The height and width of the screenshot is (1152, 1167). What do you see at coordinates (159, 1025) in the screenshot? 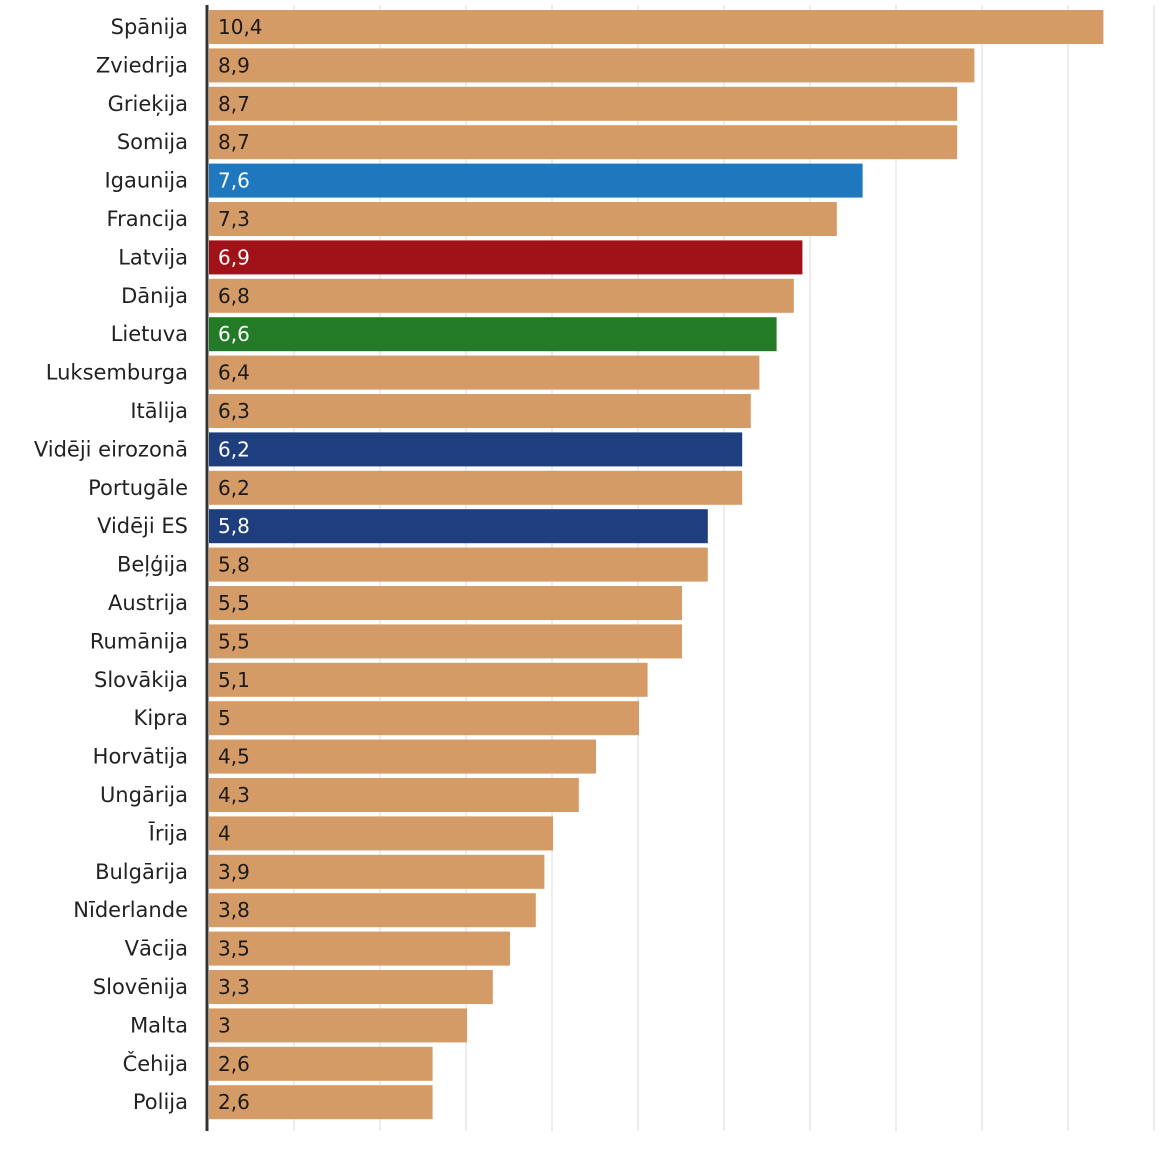
I see `category-label: Malta` at bounding box center [159, 1025].